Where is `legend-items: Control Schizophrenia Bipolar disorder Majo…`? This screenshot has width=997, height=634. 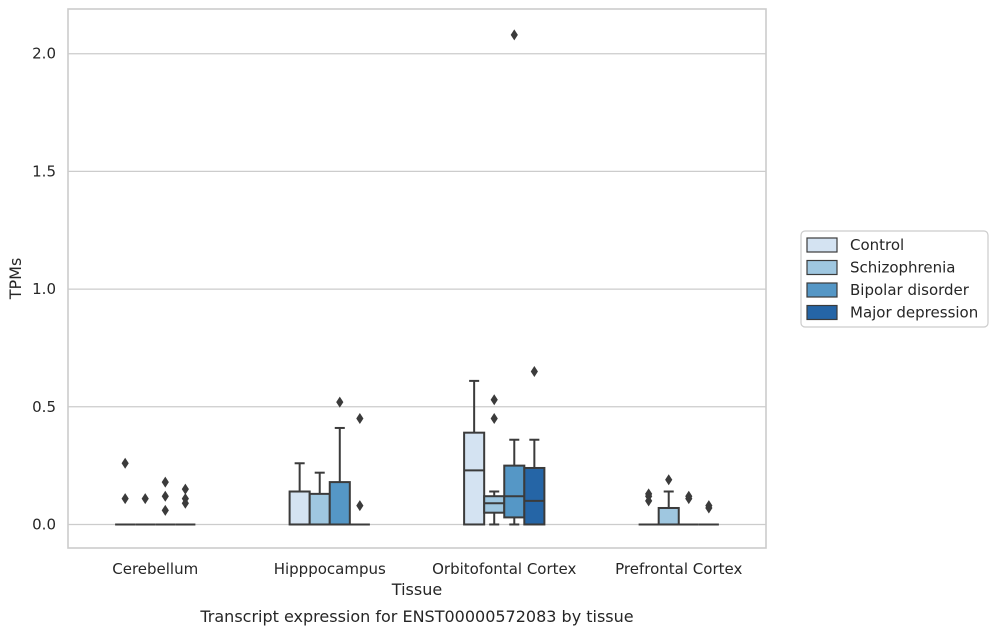 legend-items: Control Schizophrenia Bipolar disorder Majo… is located at coordinates (892, 279).